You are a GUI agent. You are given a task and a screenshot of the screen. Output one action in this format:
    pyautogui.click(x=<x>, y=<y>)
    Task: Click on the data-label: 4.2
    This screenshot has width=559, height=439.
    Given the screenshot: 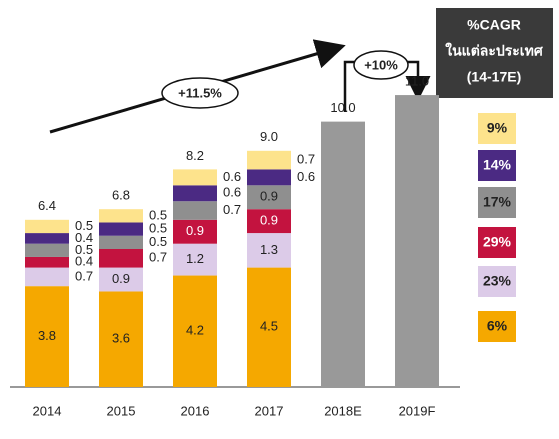 What is the action you would take?
    pyautogui.click(x=195, y=330)
    